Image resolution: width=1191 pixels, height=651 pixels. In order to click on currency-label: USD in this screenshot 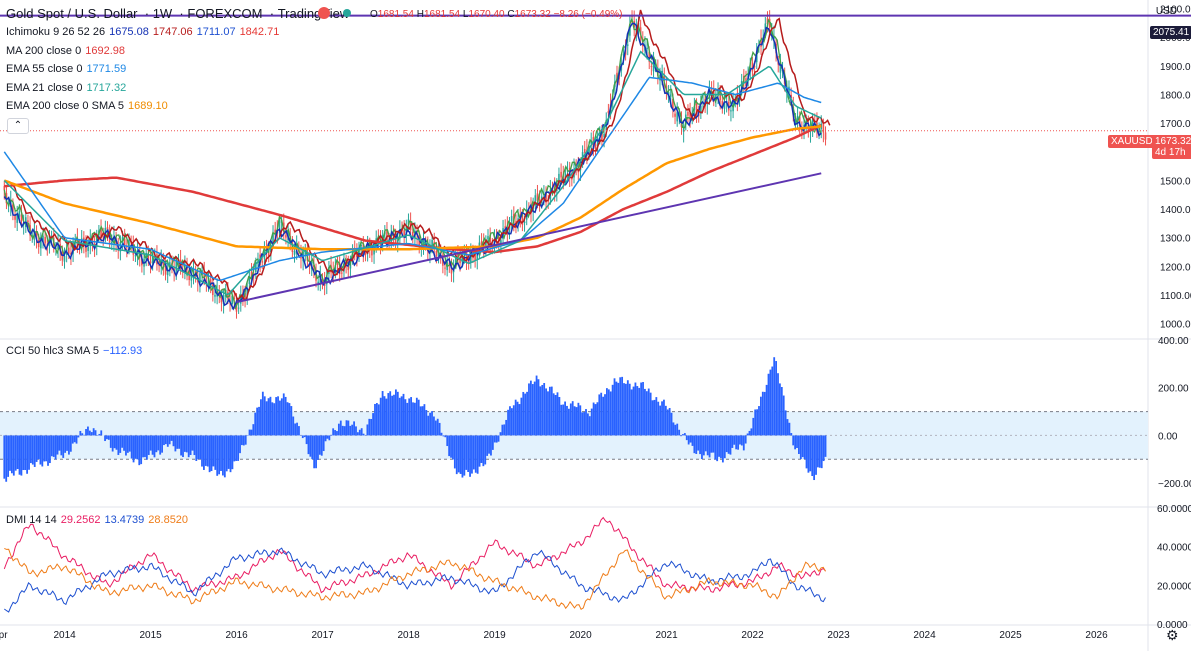, I will do `click(1166, 11)`.